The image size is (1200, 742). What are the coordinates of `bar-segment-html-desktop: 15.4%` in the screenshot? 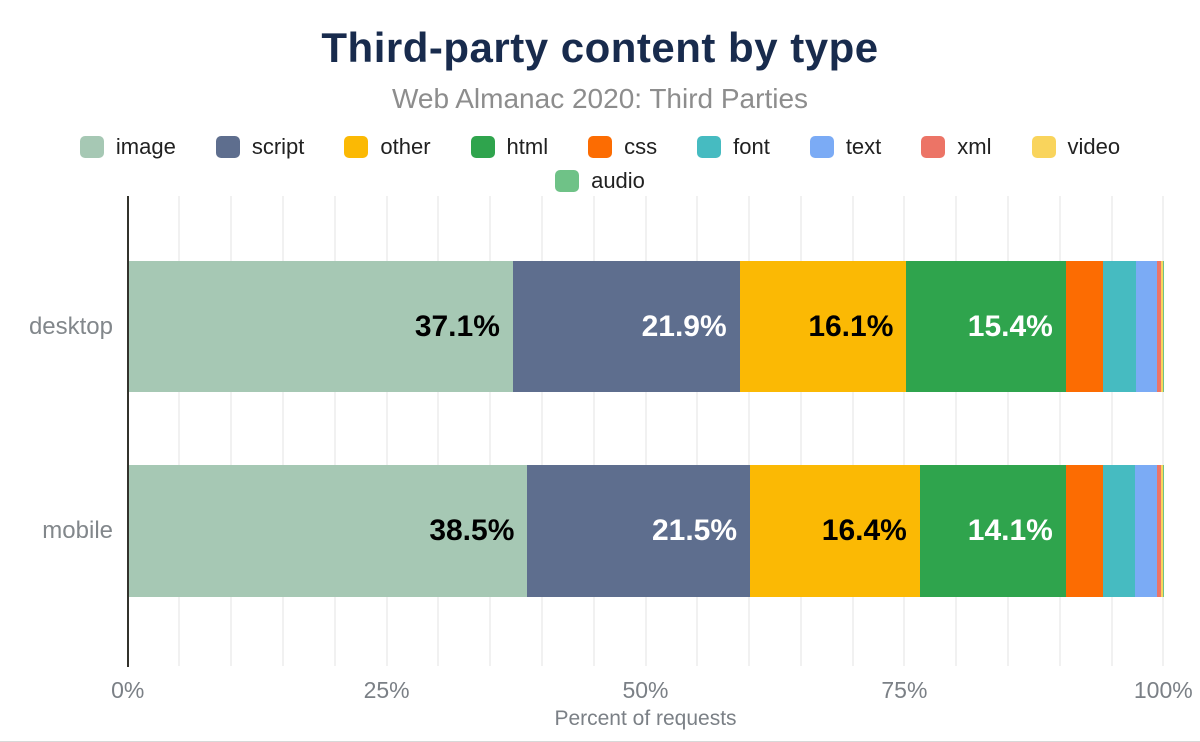 It's located at (986, 326).